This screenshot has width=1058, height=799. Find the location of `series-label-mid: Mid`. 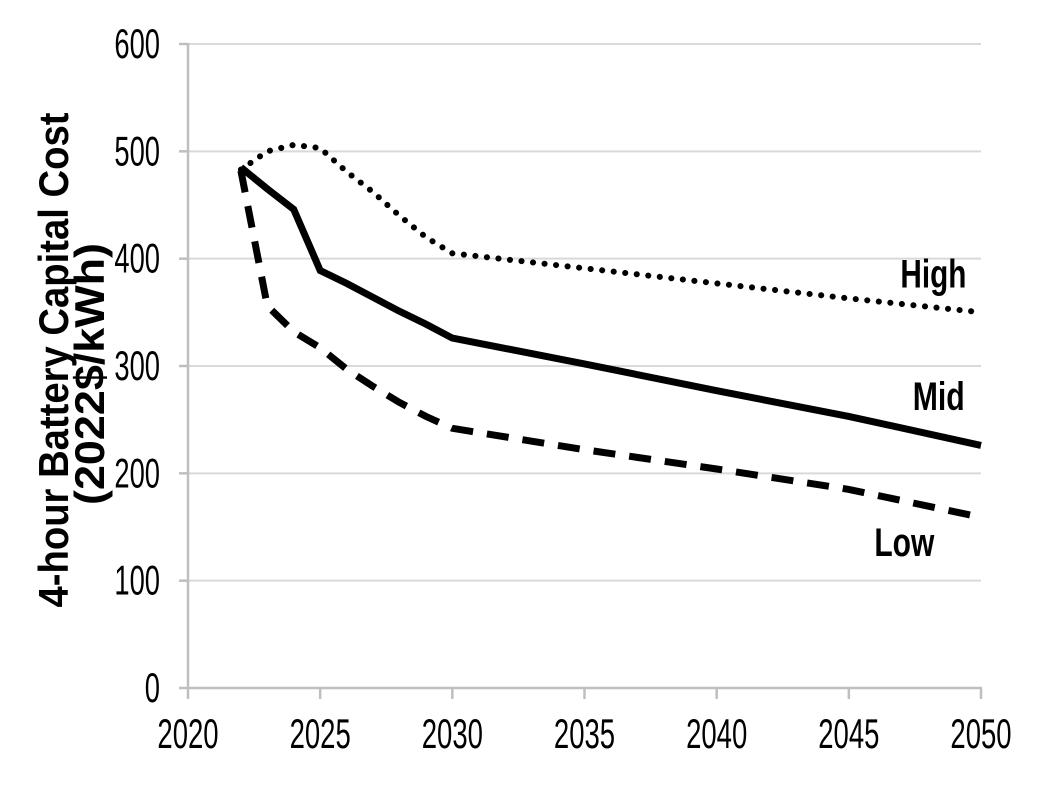

series-label-mid: Mid is located at coordinates (939, 397).